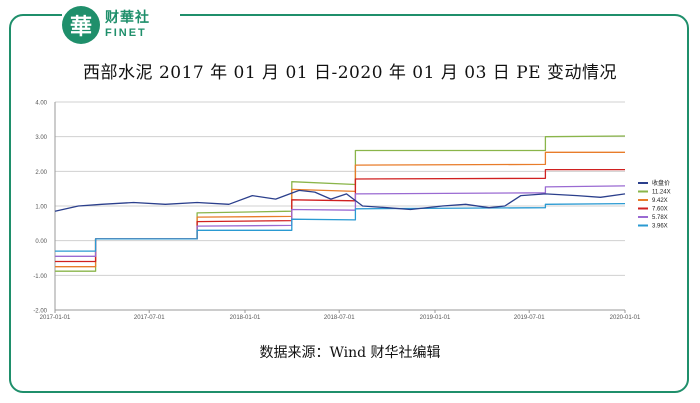  I want to click on x-tick-label: 2019-01-01, so click(435, 318).